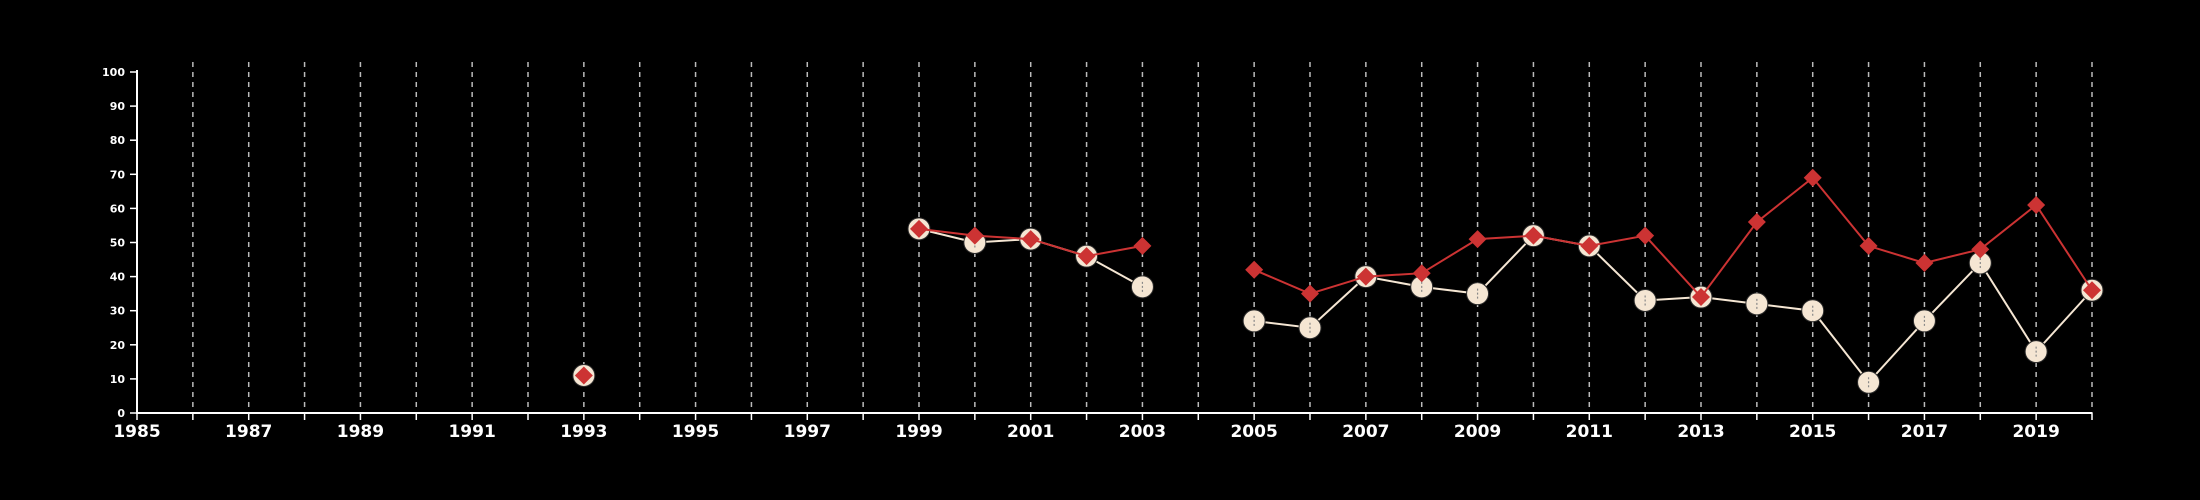 This screenshot has height=500, width=2200. I want to click on y-tick-label-50: 50, so click(118, 243).